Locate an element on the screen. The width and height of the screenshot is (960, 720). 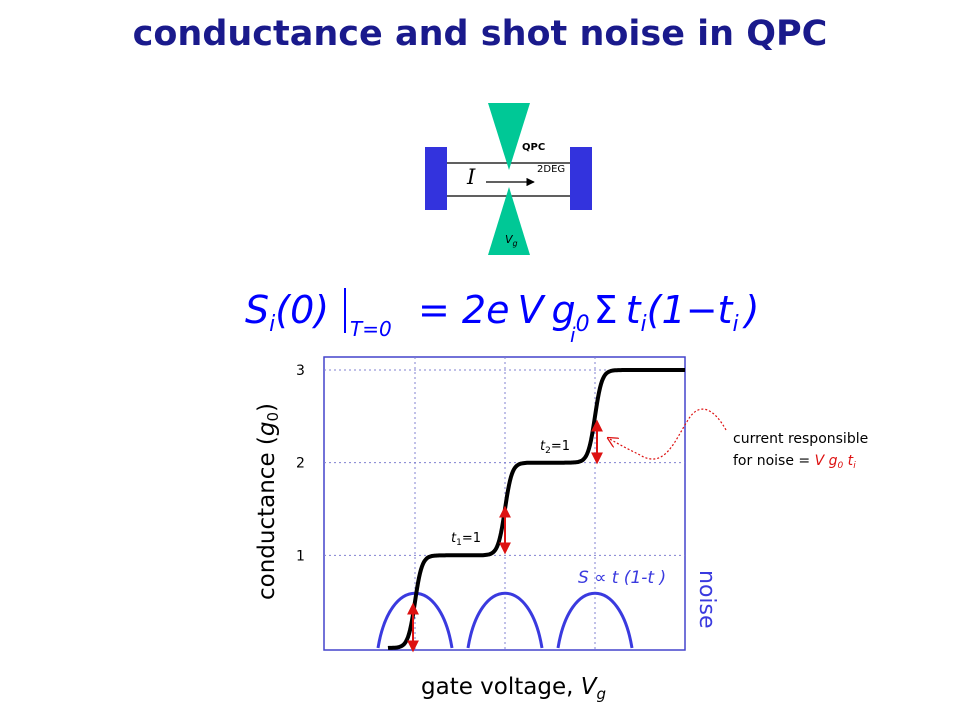
annotation-line-2: for noise = V g0 ti is located at coordinates (794, 462).